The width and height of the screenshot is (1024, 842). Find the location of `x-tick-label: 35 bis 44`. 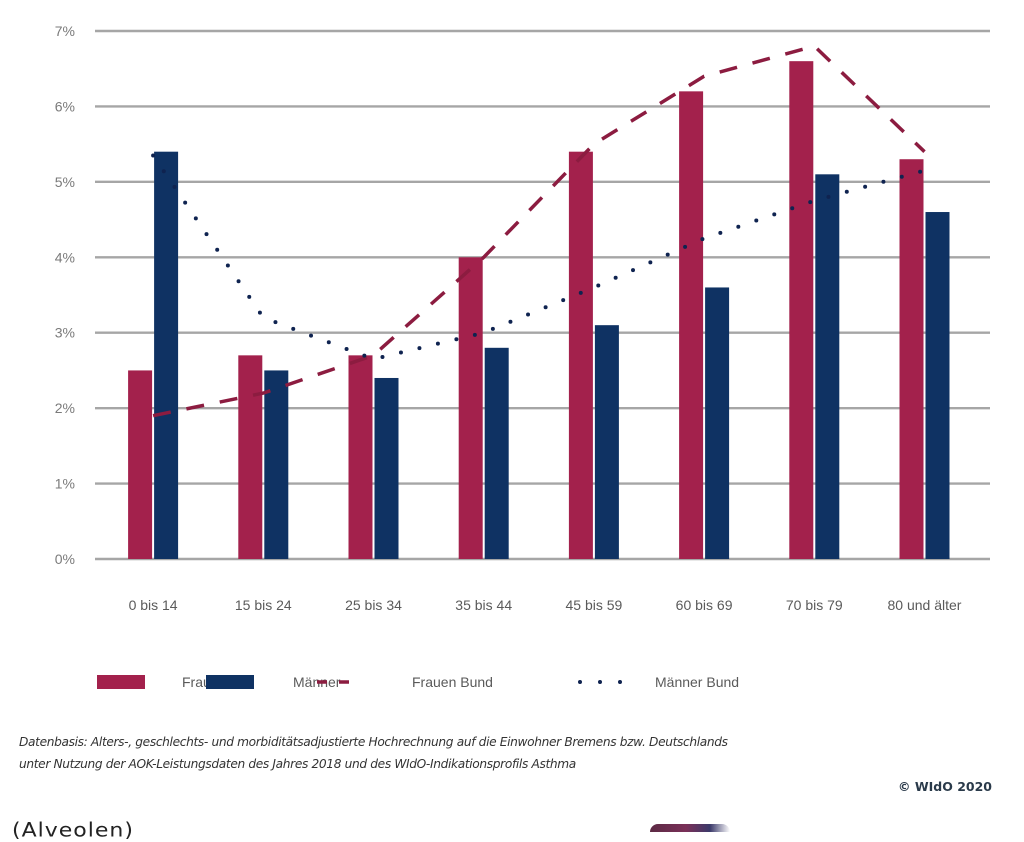

x-tick-label: 35 bis 44 is located at coordinates (483, 605).